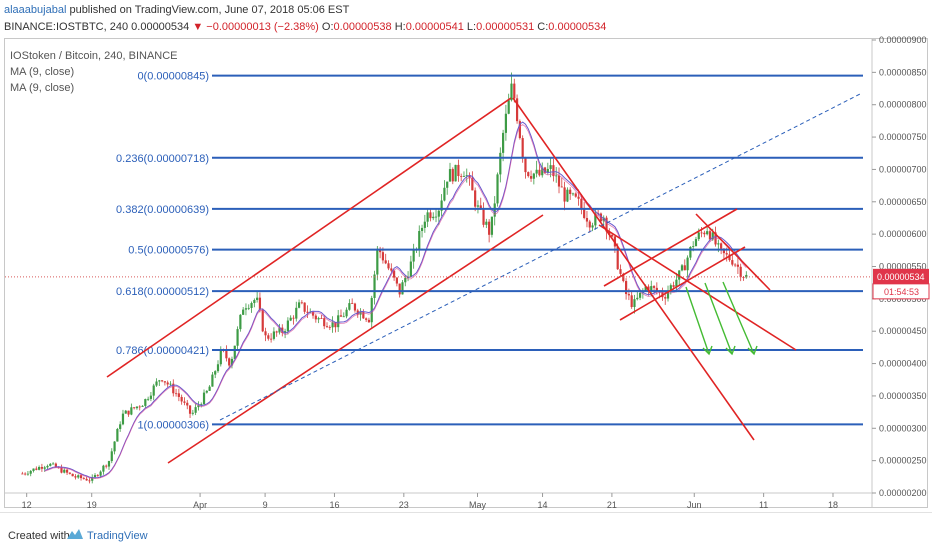 The height and width of the screenshot is (551, 932). What do you see at coordinates (400, 27) in the screenshot?
I see `high-label: H:` at bounding box center [400, 27].